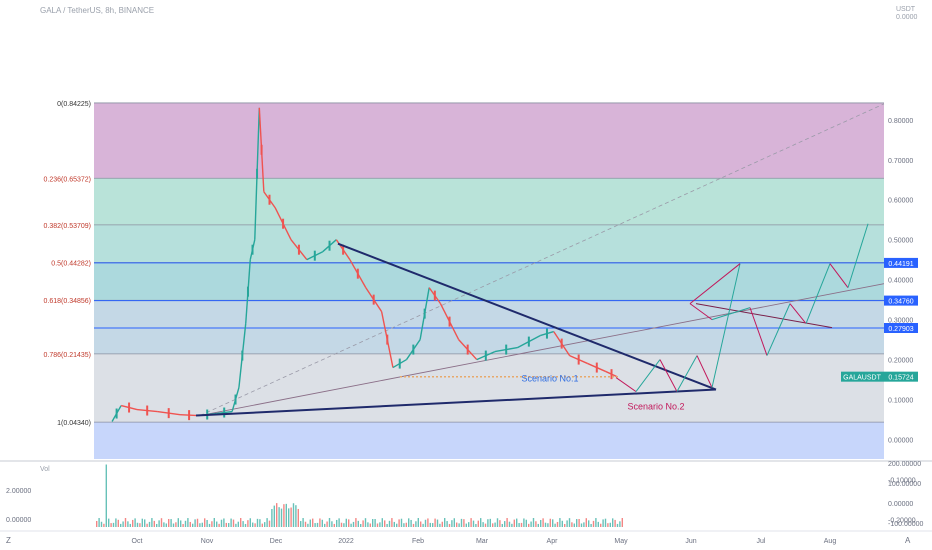 The height and width of the screenshot is (550, 932). I want to click on pennant-line, so click(764, 316).